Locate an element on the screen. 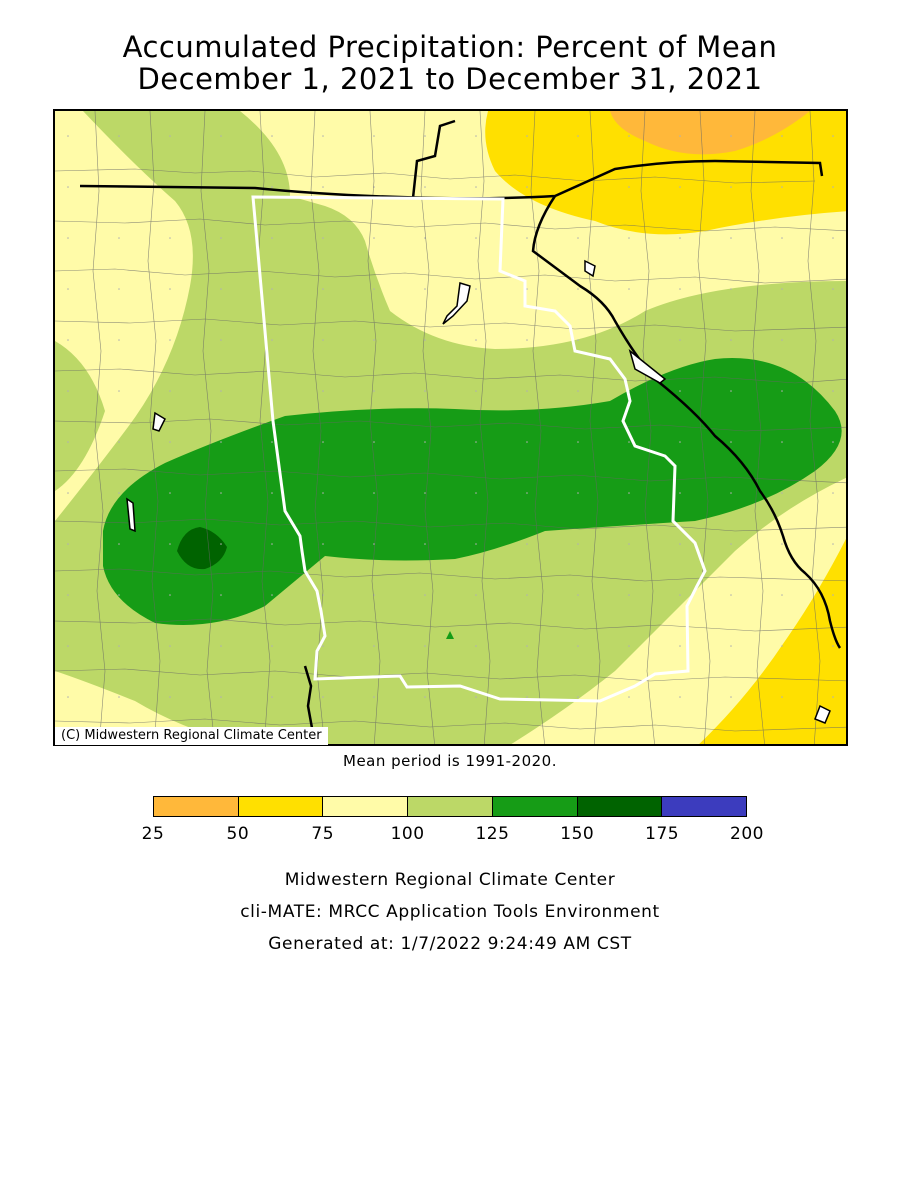  legend-color-bar is located at coordinates (450, 806).